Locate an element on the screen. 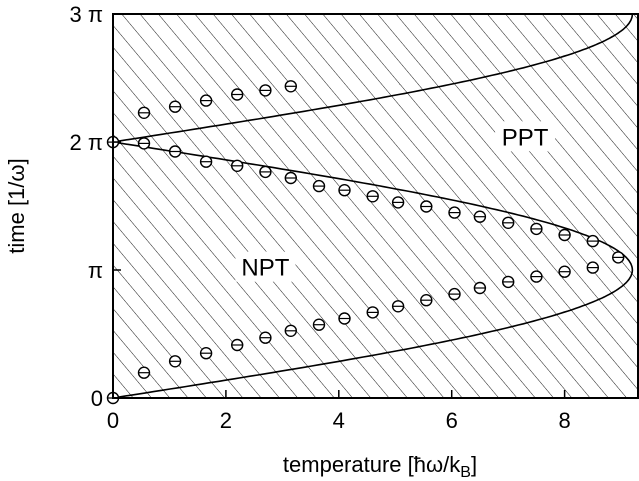 The height and width of the screenshot is (481, 639). region-label: PPT is located at coordinates (525, 137).